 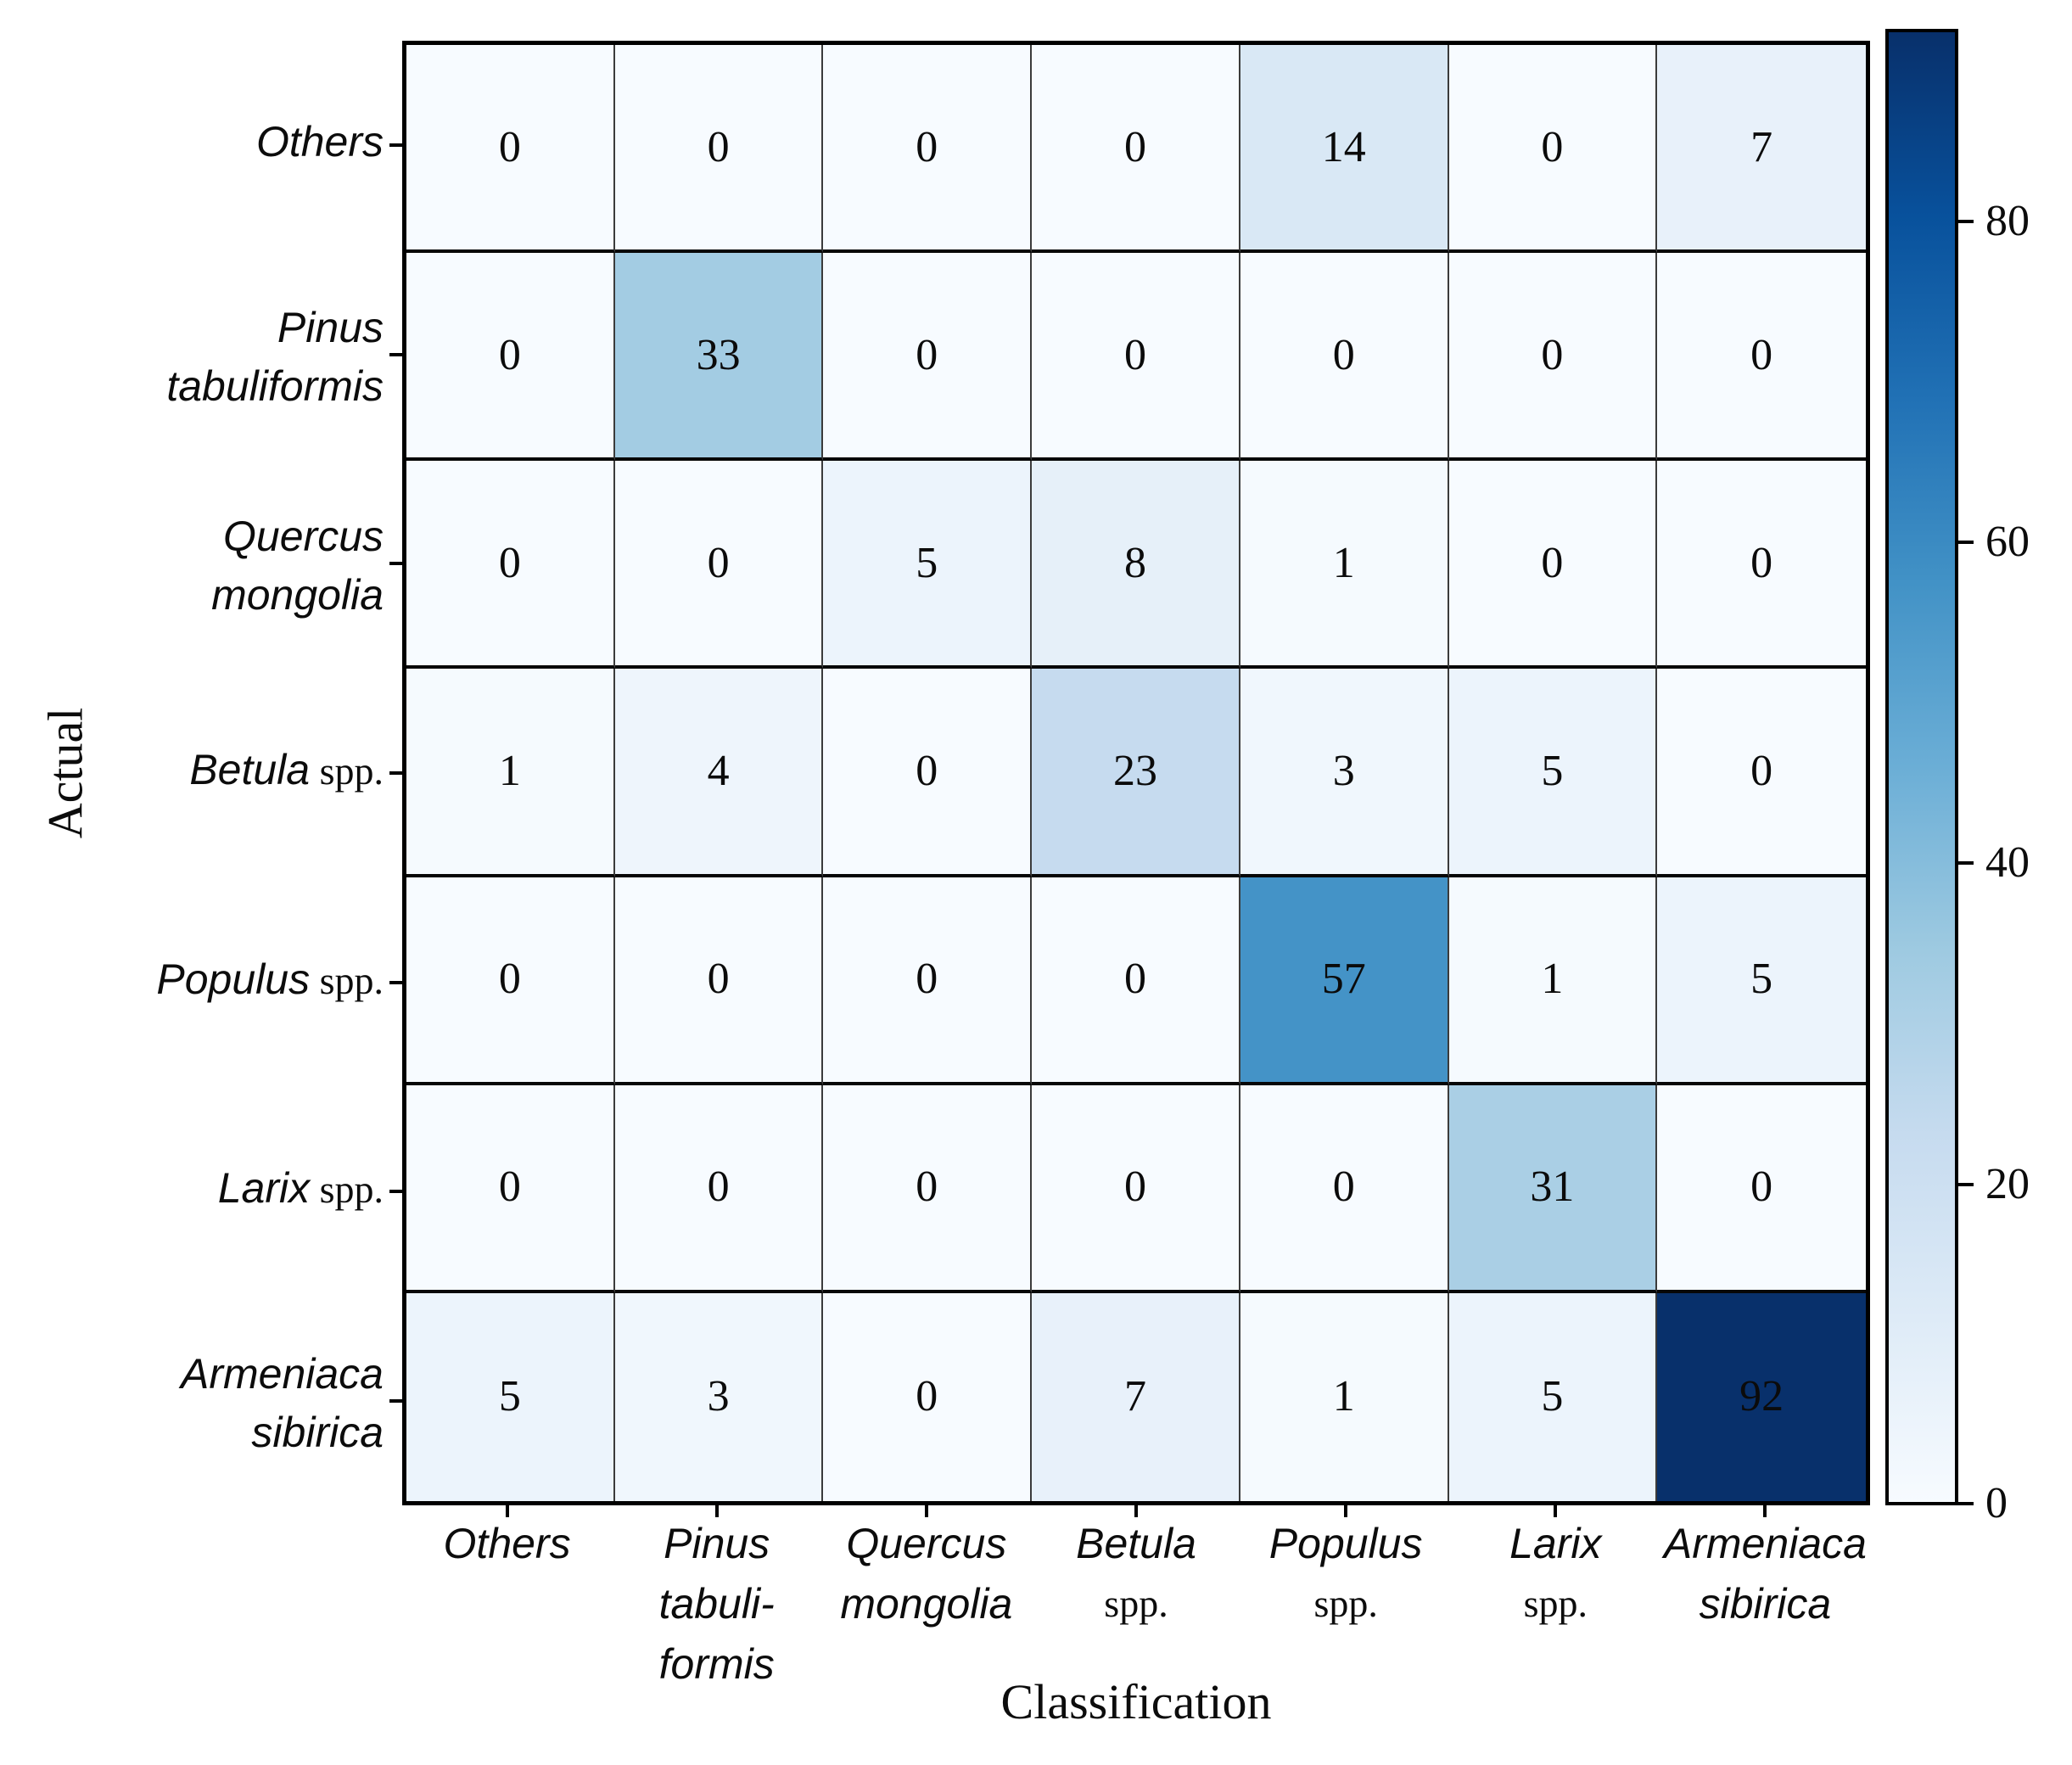 I want to click on x-tick-label: Pinus tabuli-formis, so click(x=717, y=1609).